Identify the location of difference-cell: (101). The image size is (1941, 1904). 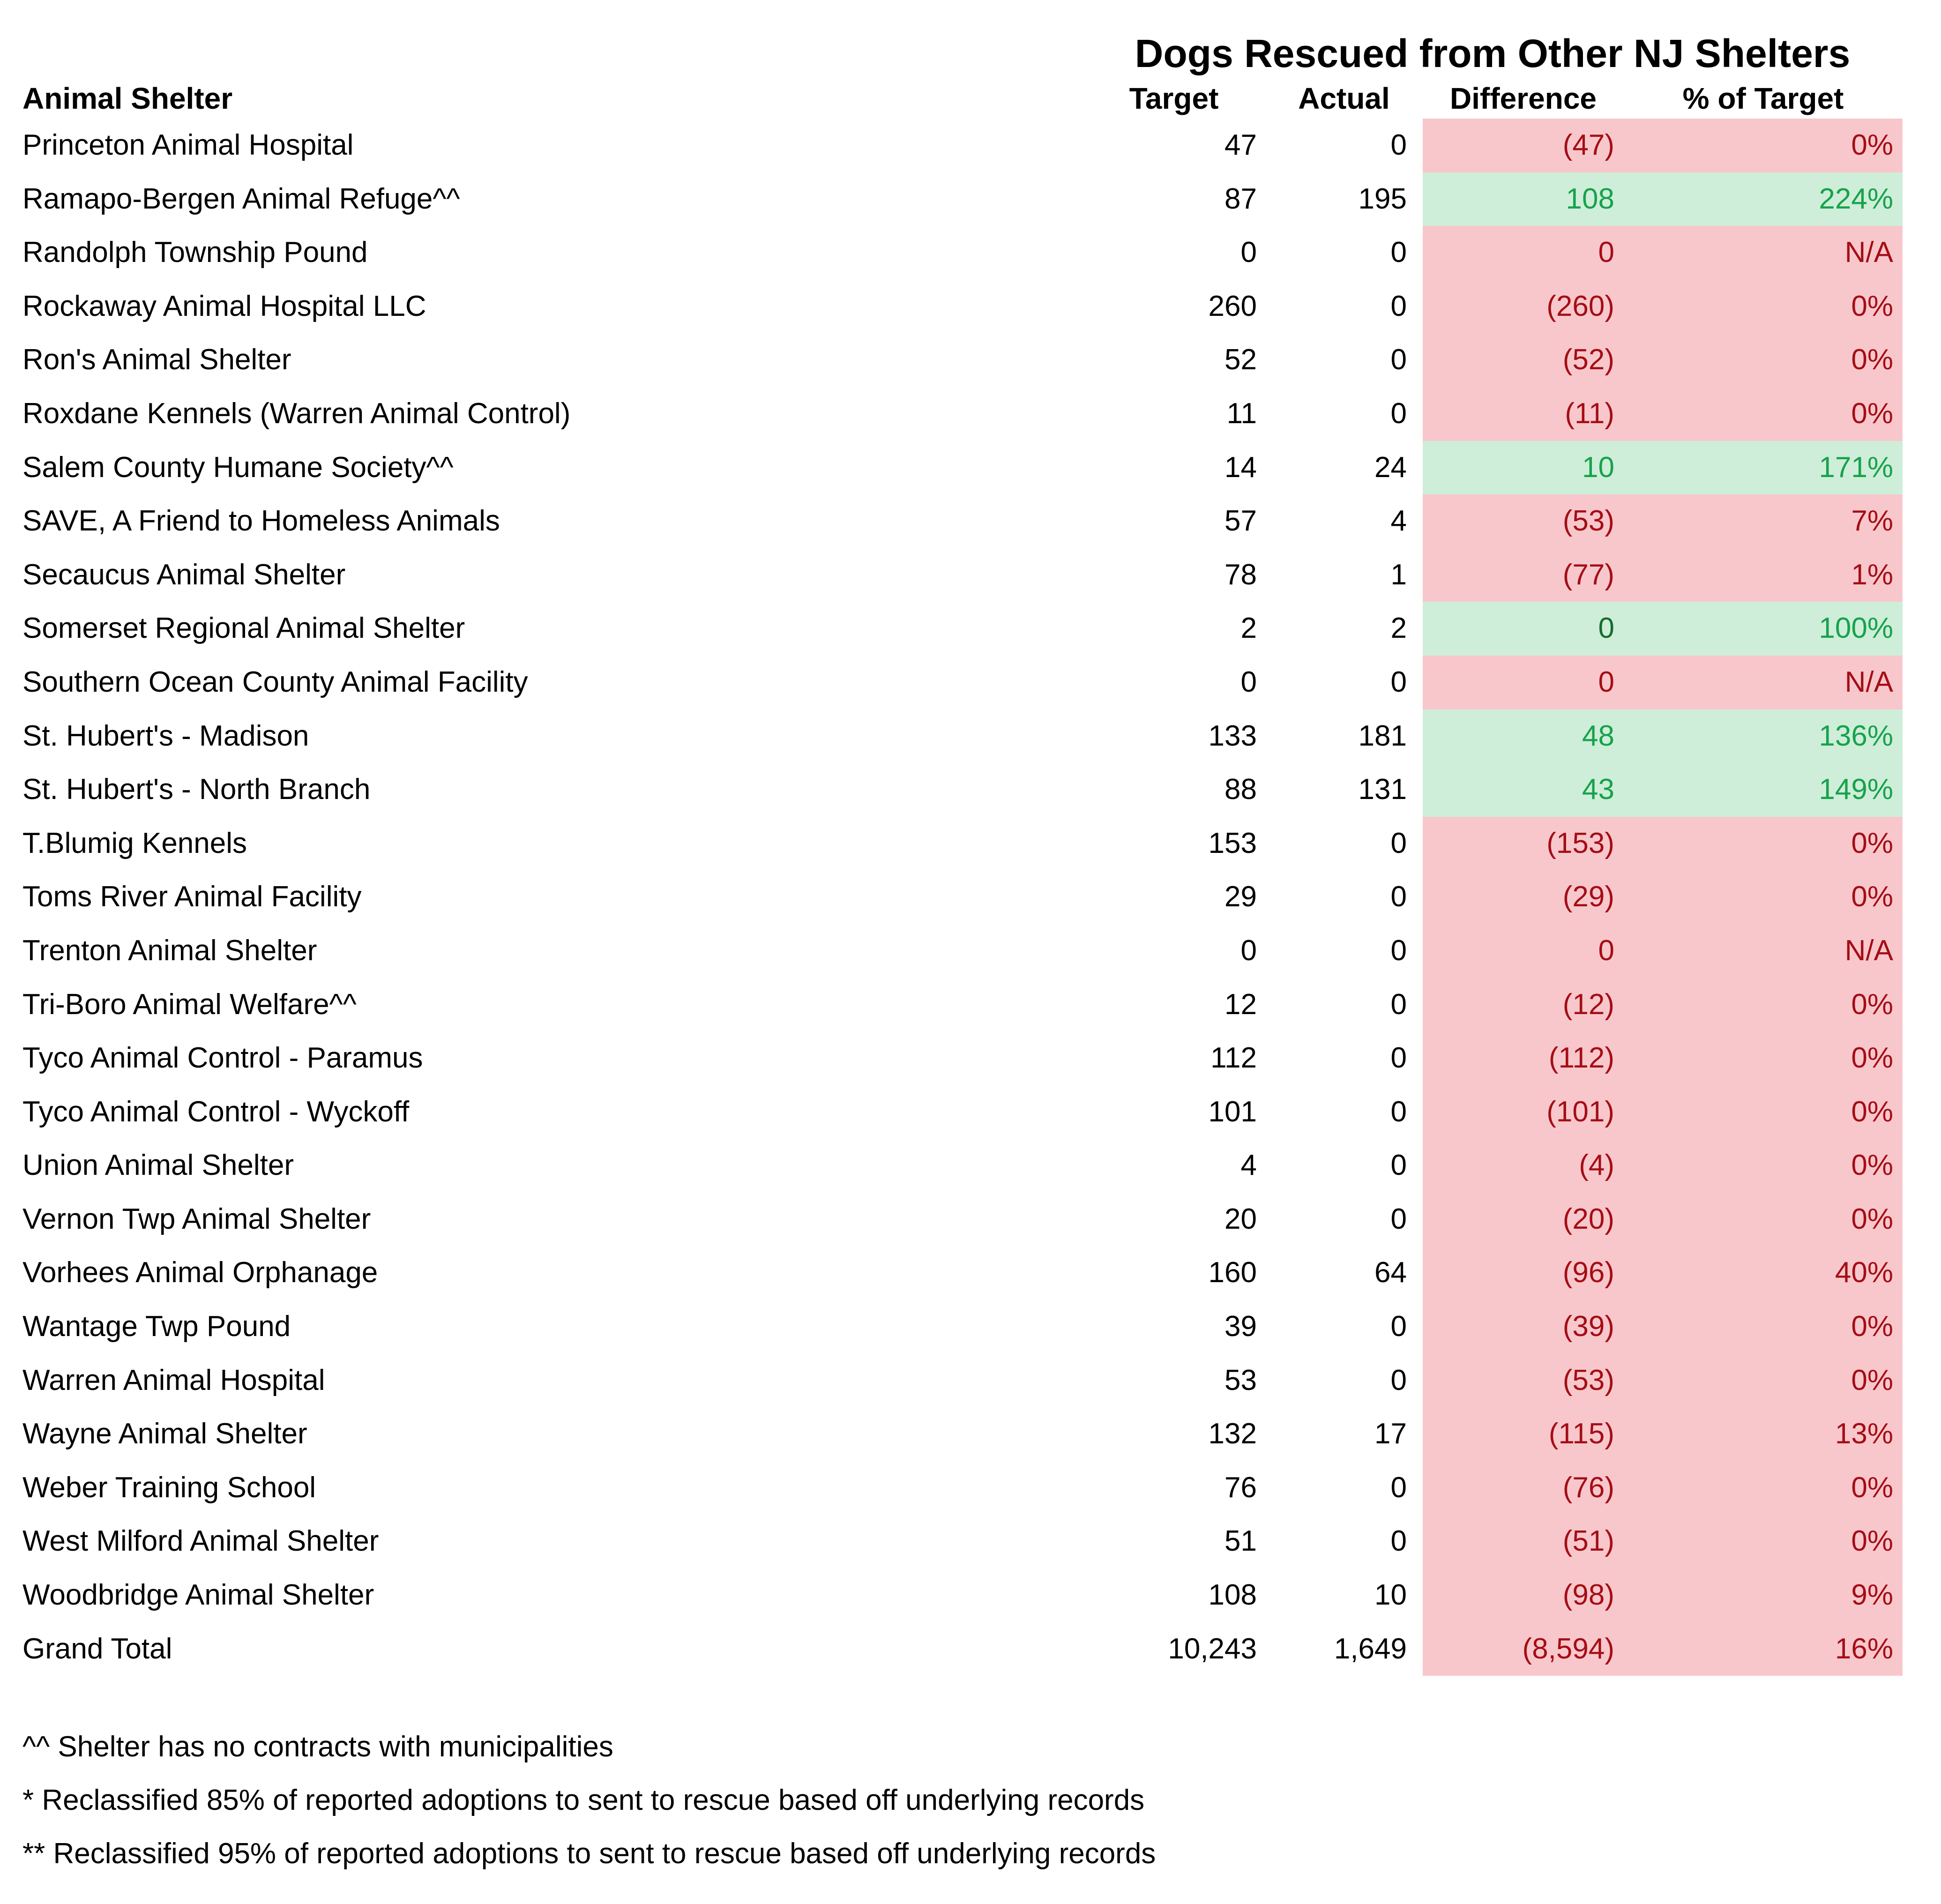
(1523, 1112).